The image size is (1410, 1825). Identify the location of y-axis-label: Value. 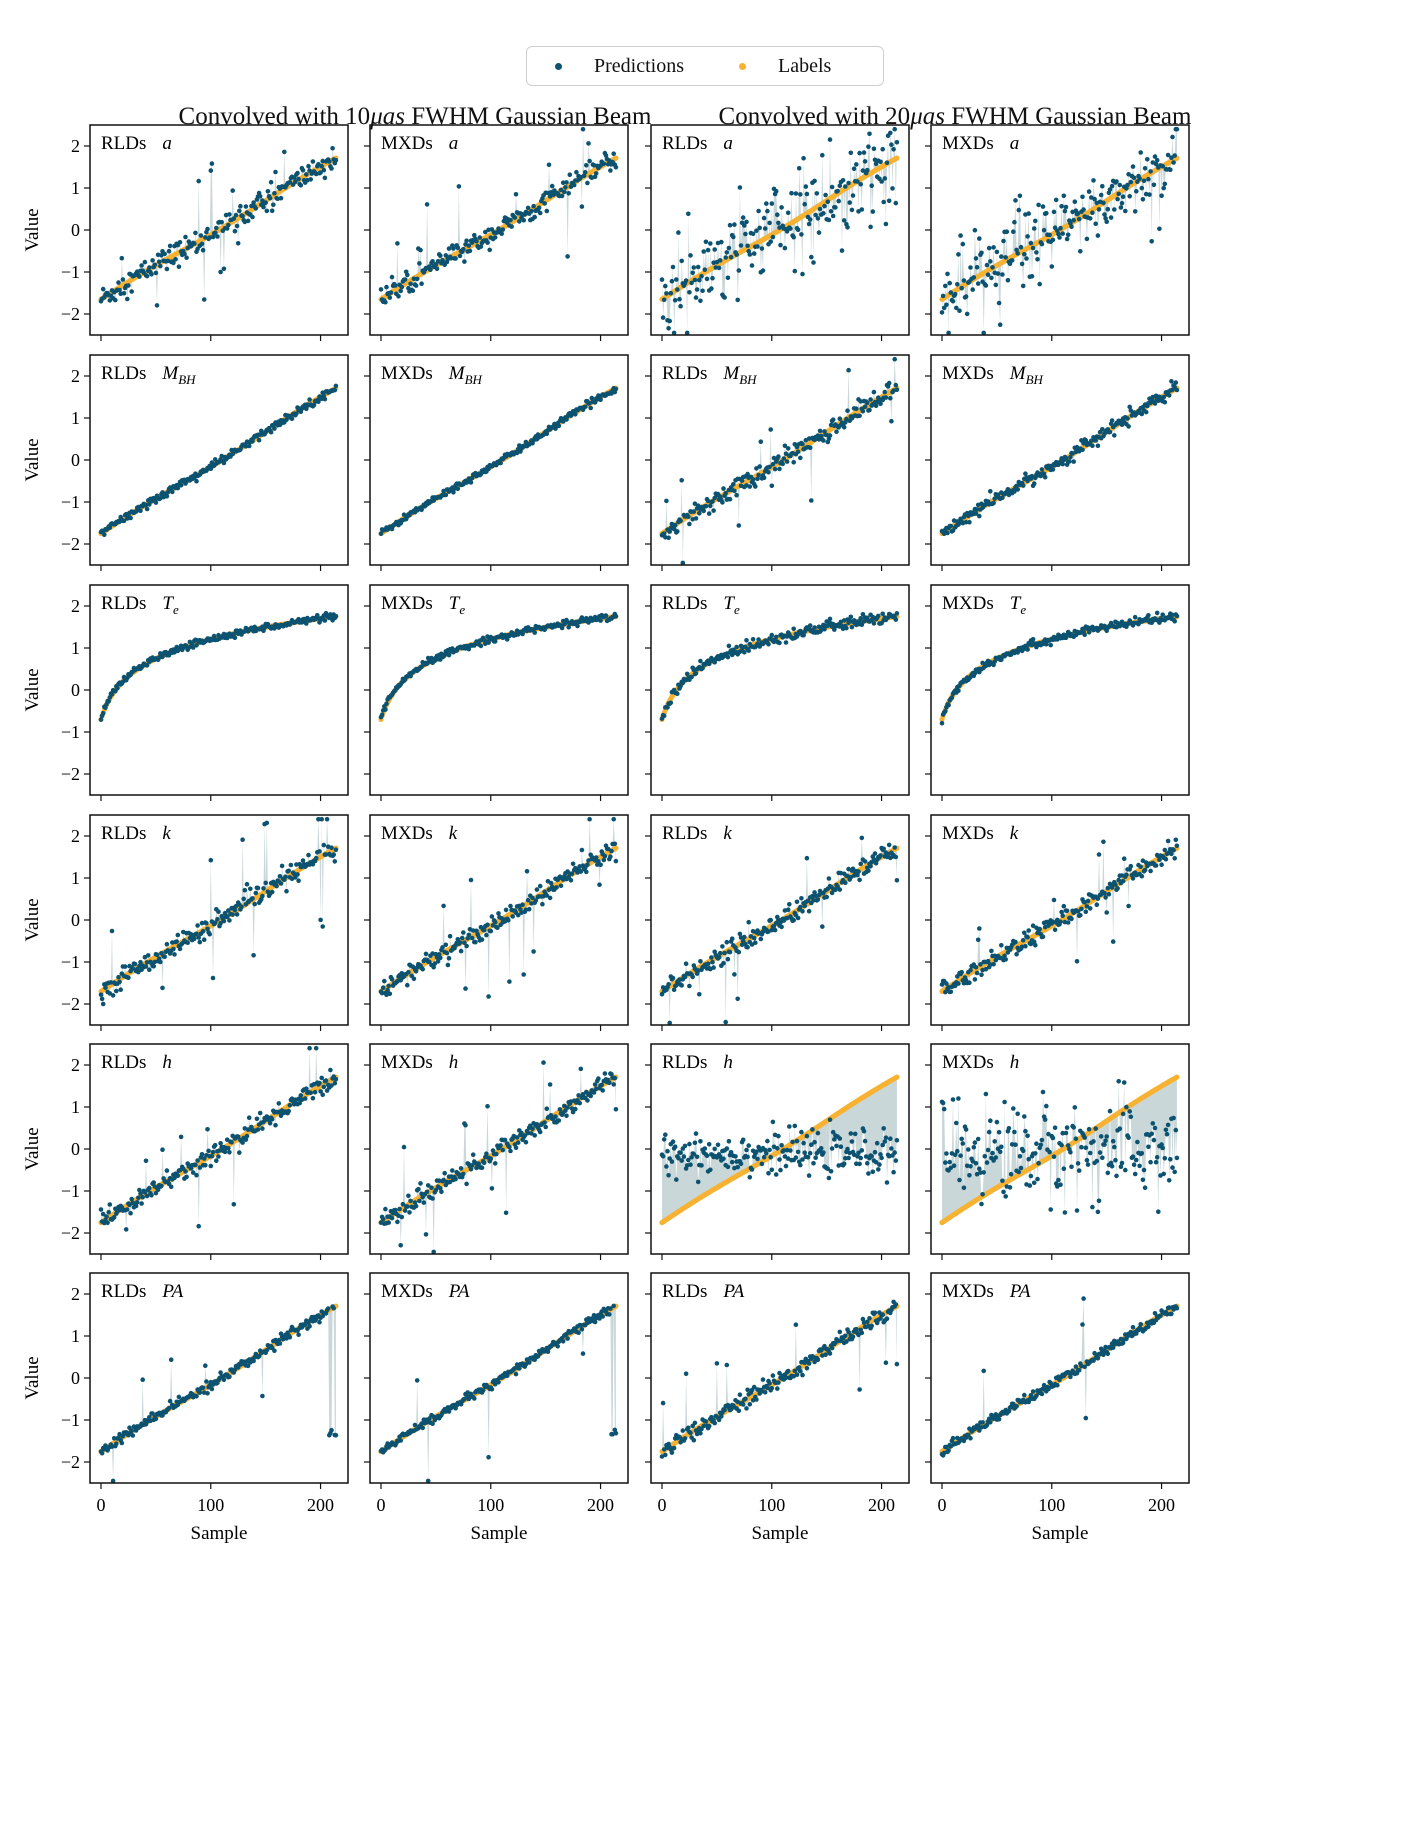
(32, 229).